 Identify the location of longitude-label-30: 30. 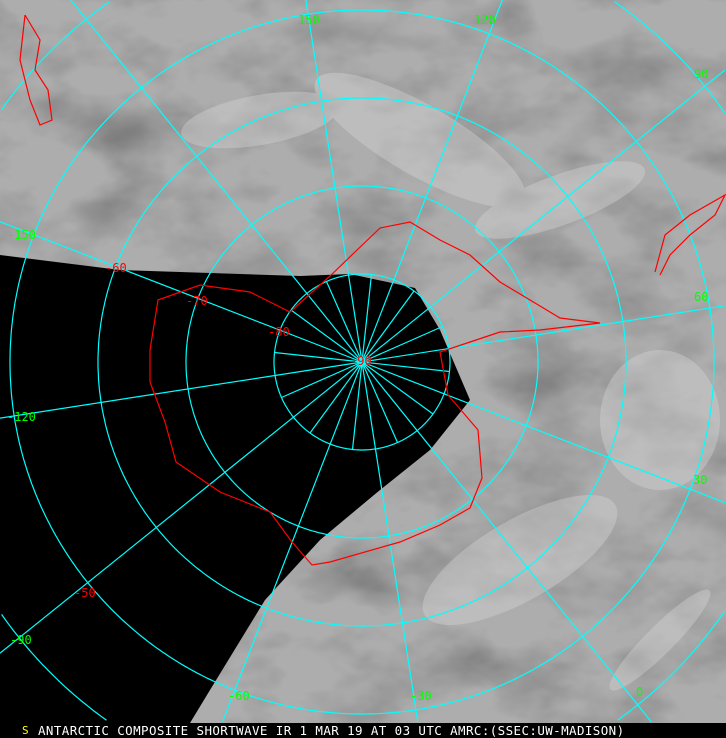
(700, 480).